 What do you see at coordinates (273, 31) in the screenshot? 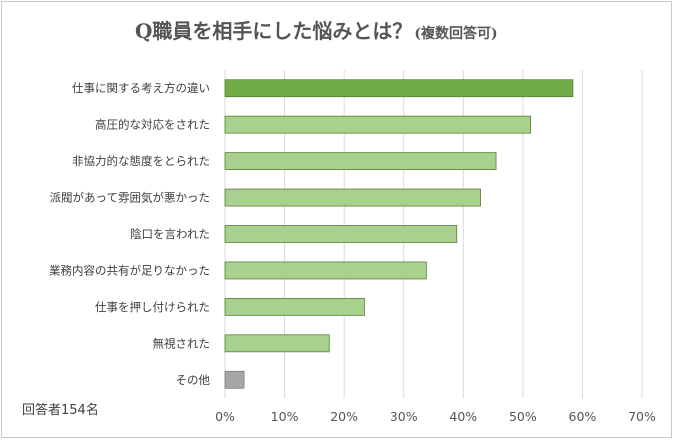
I see `chart-title-main: Q職員を相手にした悩みとは？` at bounding box center [273, 31].